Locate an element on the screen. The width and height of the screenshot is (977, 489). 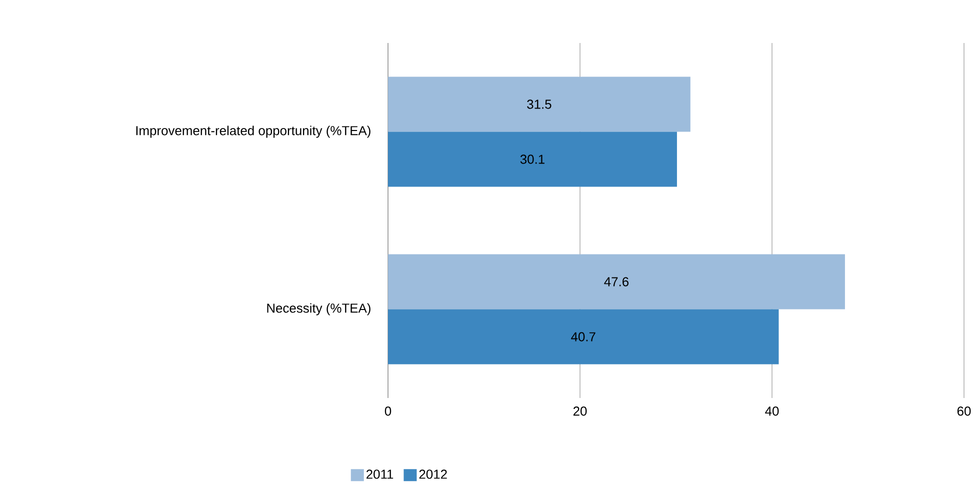
legend-label: 2012 is located at coordinates (433, 474).